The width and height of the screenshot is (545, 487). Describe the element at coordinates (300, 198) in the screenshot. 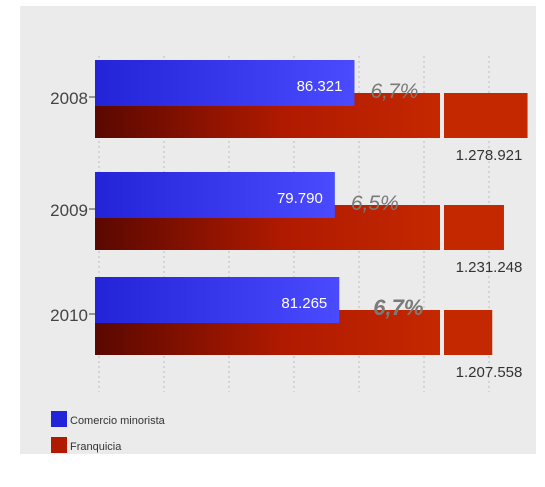

I see `retail-value-label: 79.790` at that location.